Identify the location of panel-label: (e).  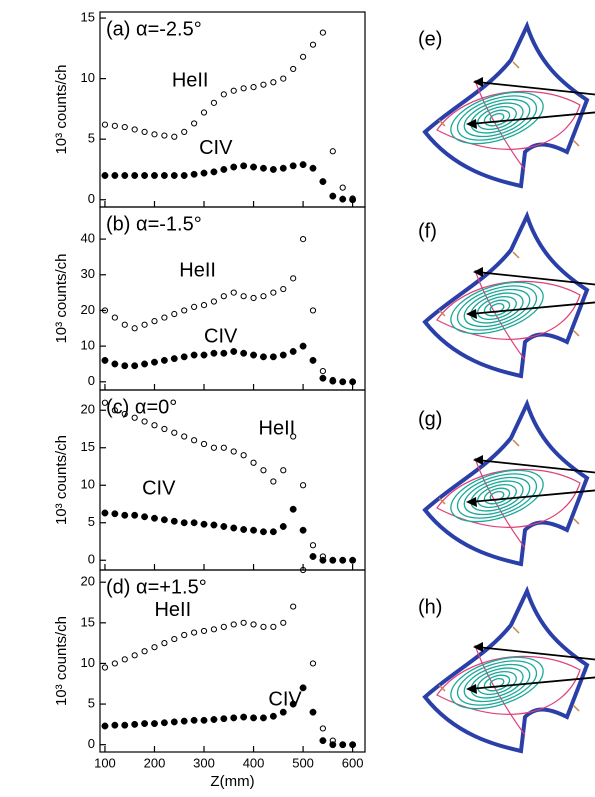
(430, 39).